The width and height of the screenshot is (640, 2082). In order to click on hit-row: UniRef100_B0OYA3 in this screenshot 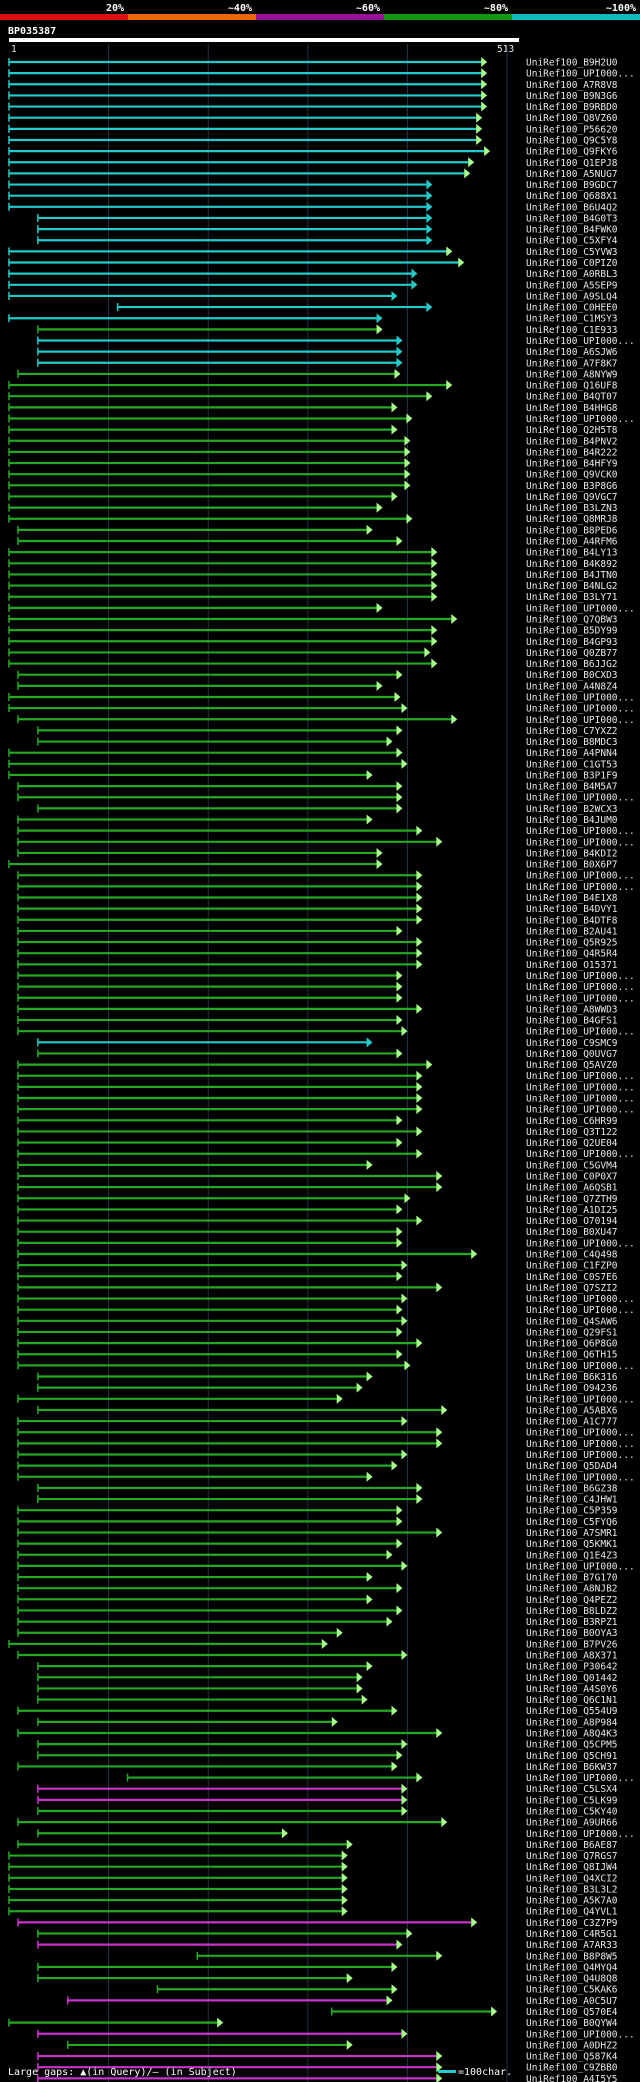, I will do `click(317, 1633)`.